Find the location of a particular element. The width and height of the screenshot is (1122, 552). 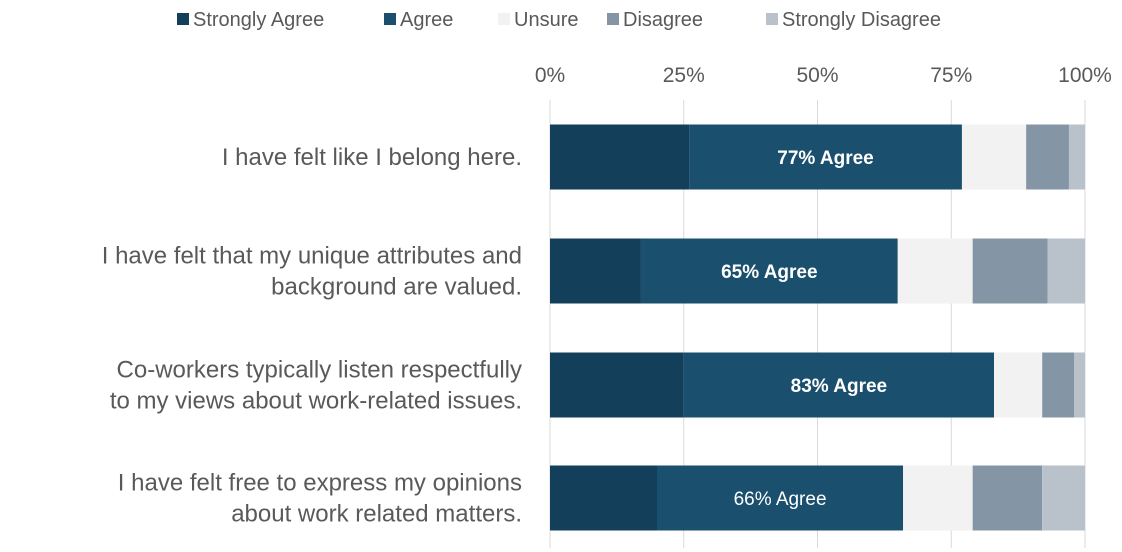

bar-data-label: 65% Agree is located at coordinates (769, 272).